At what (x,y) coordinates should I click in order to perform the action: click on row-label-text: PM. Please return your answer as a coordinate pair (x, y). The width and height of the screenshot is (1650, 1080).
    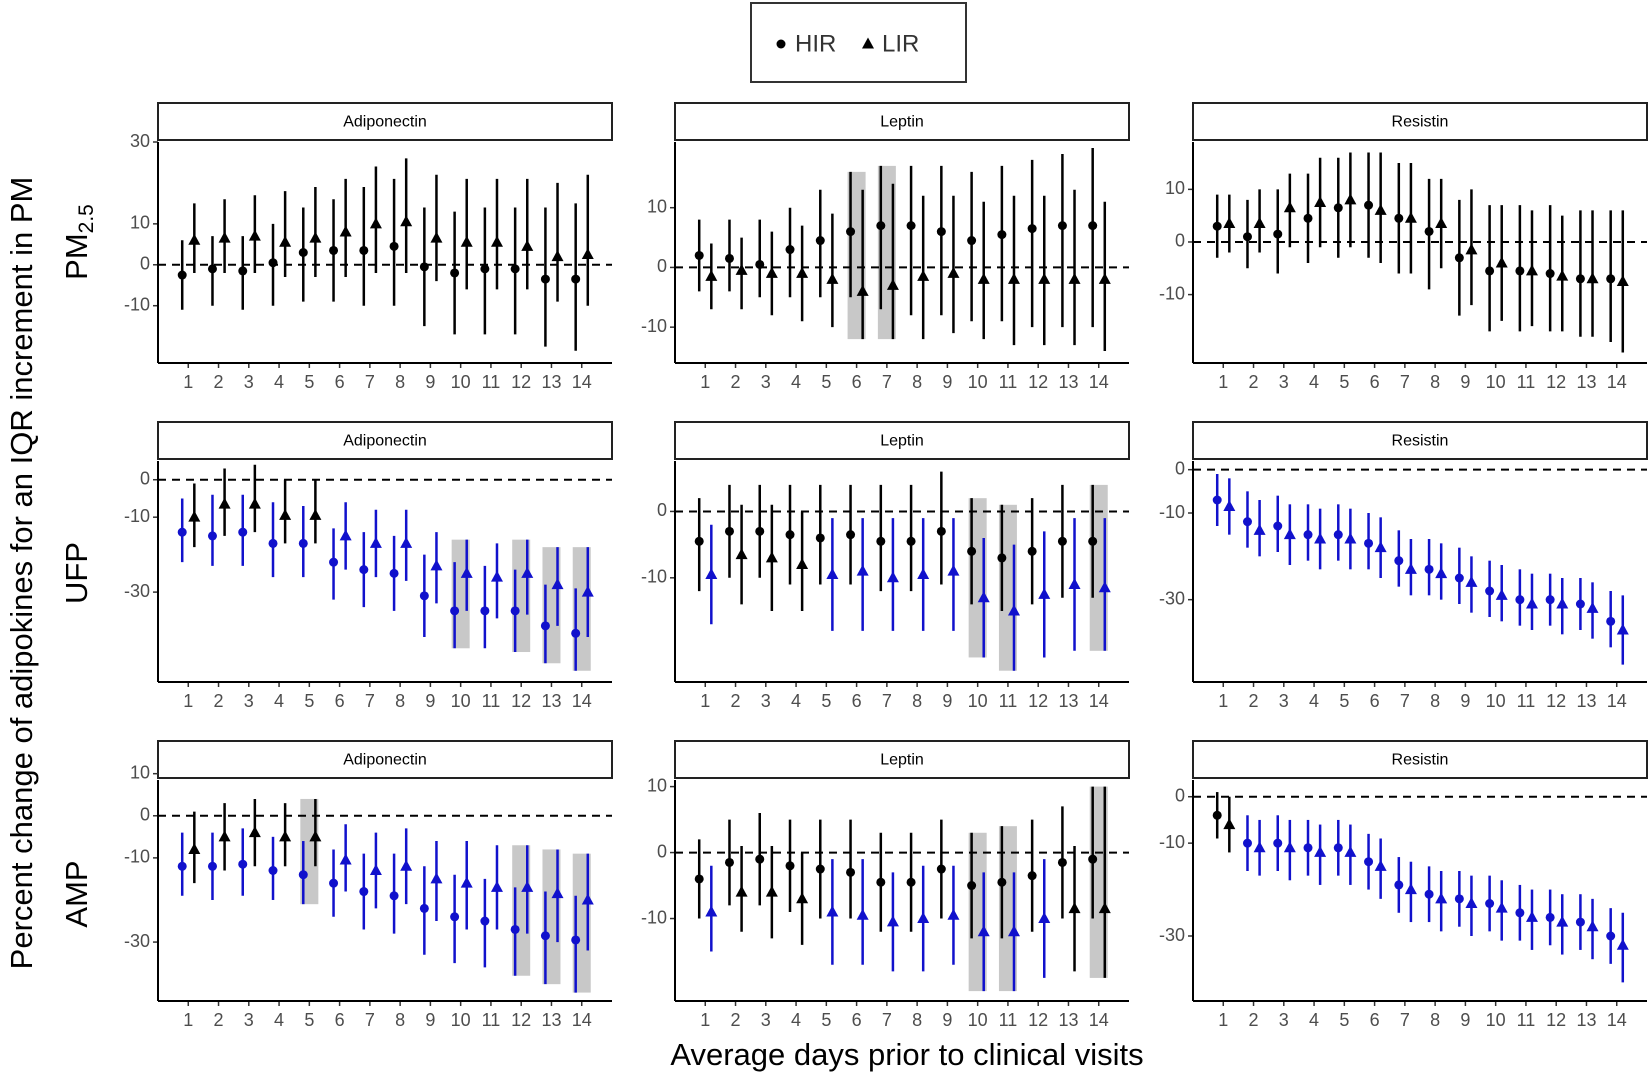
    Looking at the image, I should click on (76, 256).